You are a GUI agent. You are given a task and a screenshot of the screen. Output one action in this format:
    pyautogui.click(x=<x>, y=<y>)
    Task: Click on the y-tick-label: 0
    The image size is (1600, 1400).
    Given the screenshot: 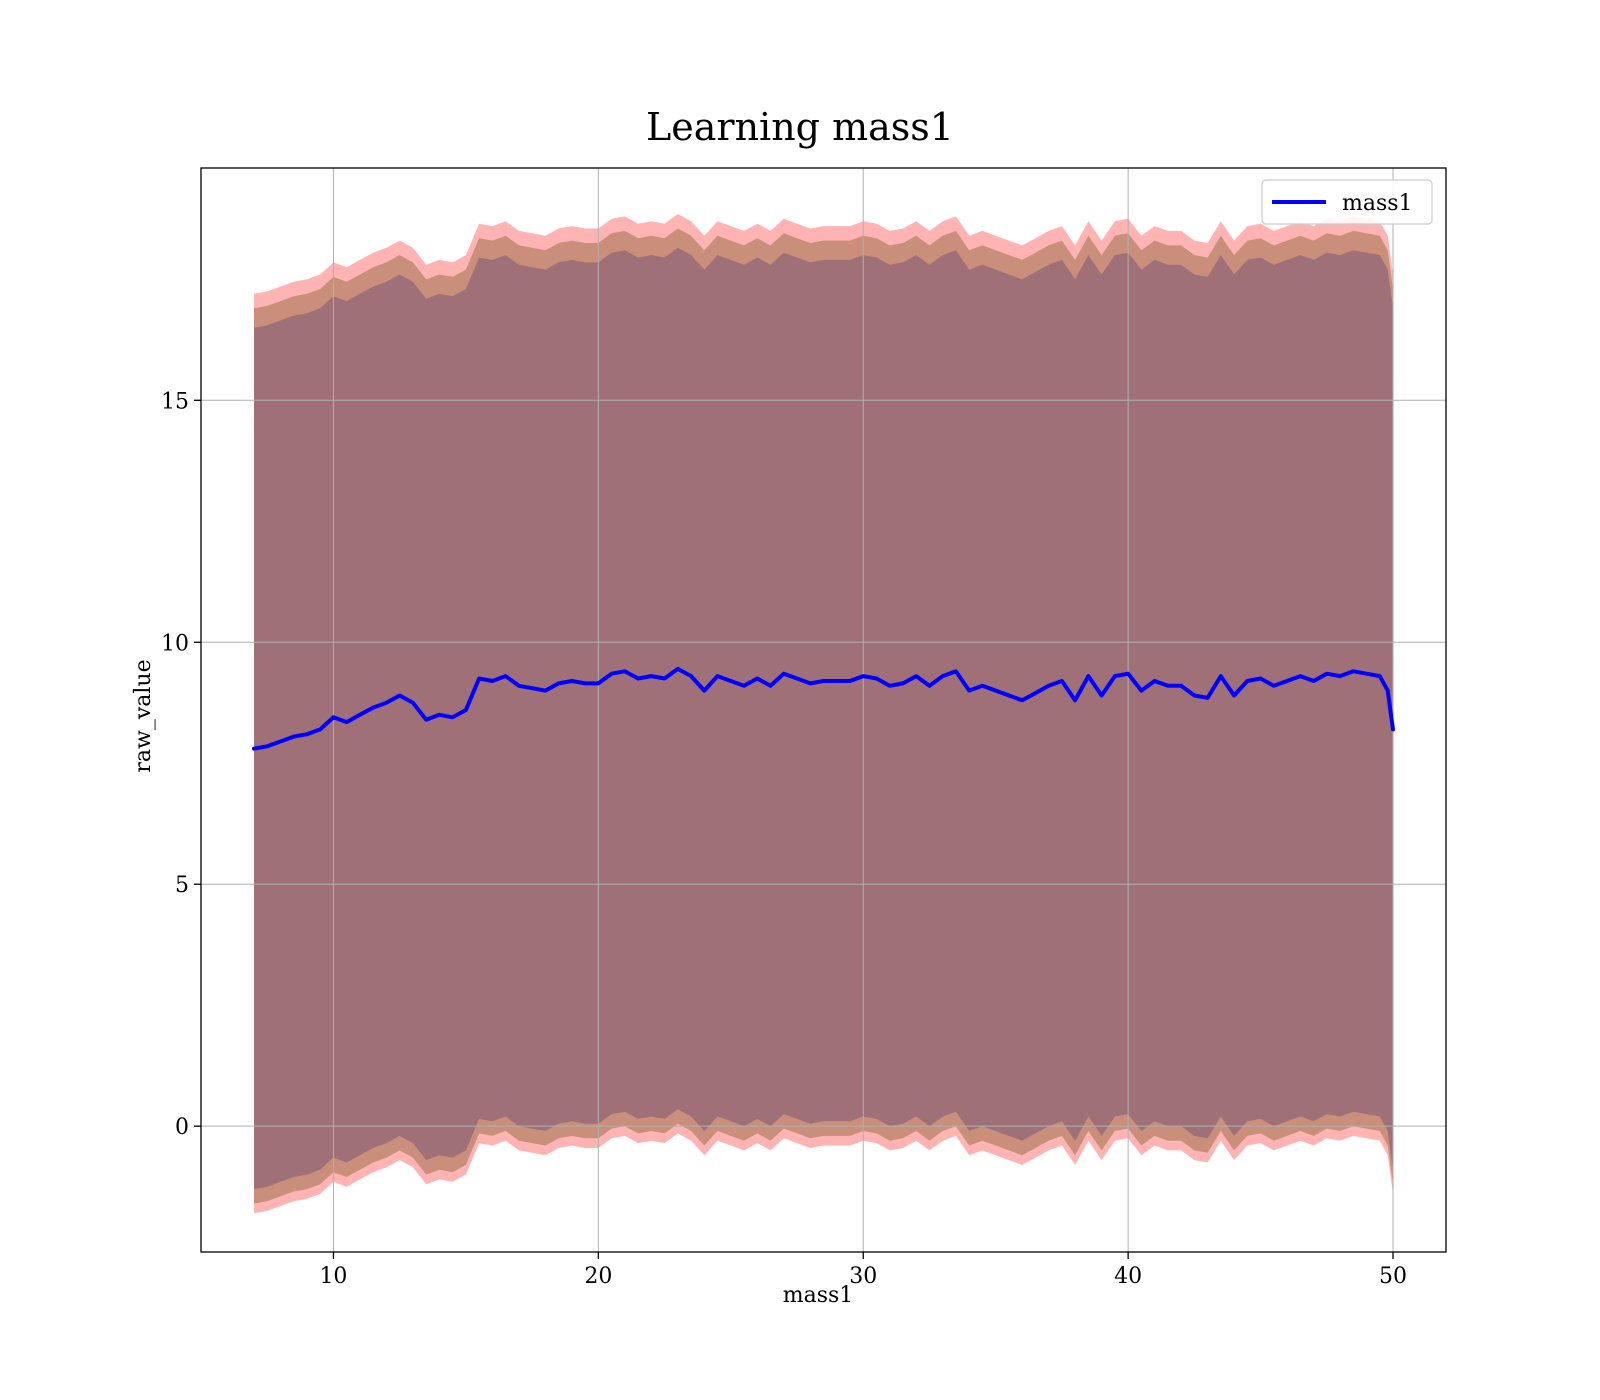 What is the action you would take?
    pyautogui.click(x=182, y=1127)
    